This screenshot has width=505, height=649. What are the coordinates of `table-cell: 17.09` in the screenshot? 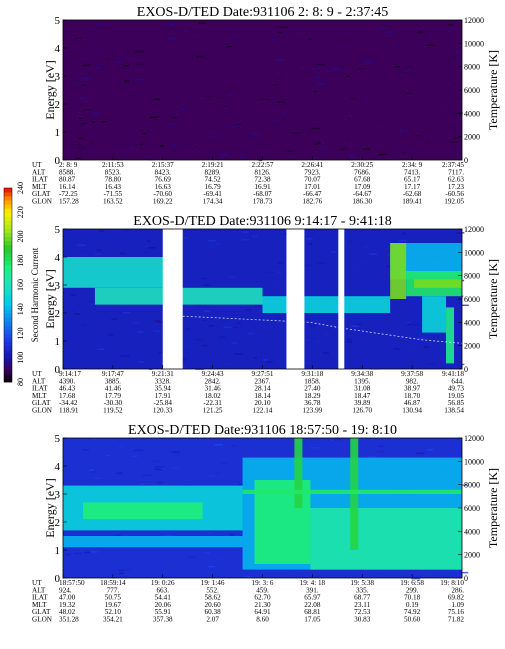 It's located at (362, 187).